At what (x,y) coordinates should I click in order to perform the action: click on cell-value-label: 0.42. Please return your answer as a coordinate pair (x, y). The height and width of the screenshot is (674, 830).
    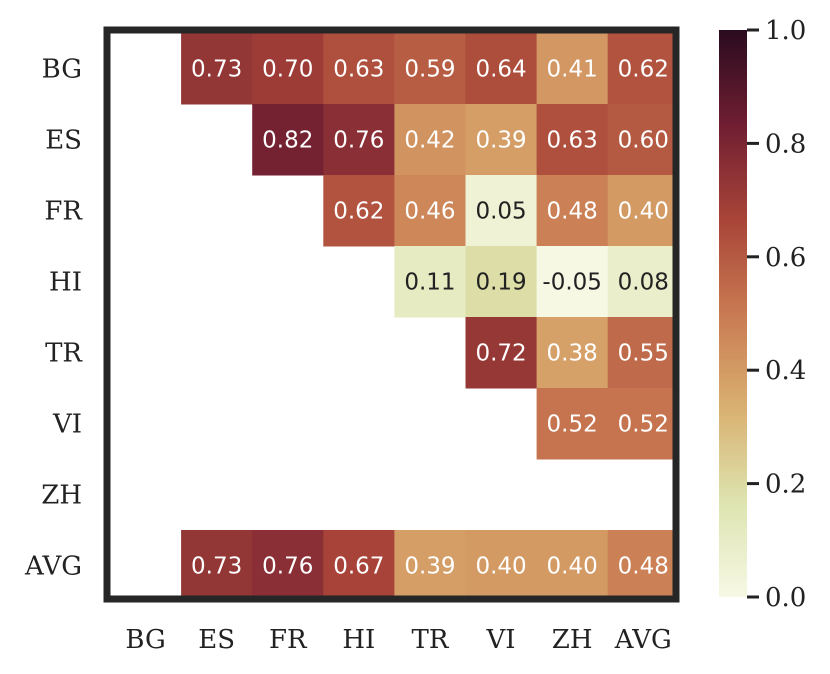
    Looking at the image, I should click on (429, 141).